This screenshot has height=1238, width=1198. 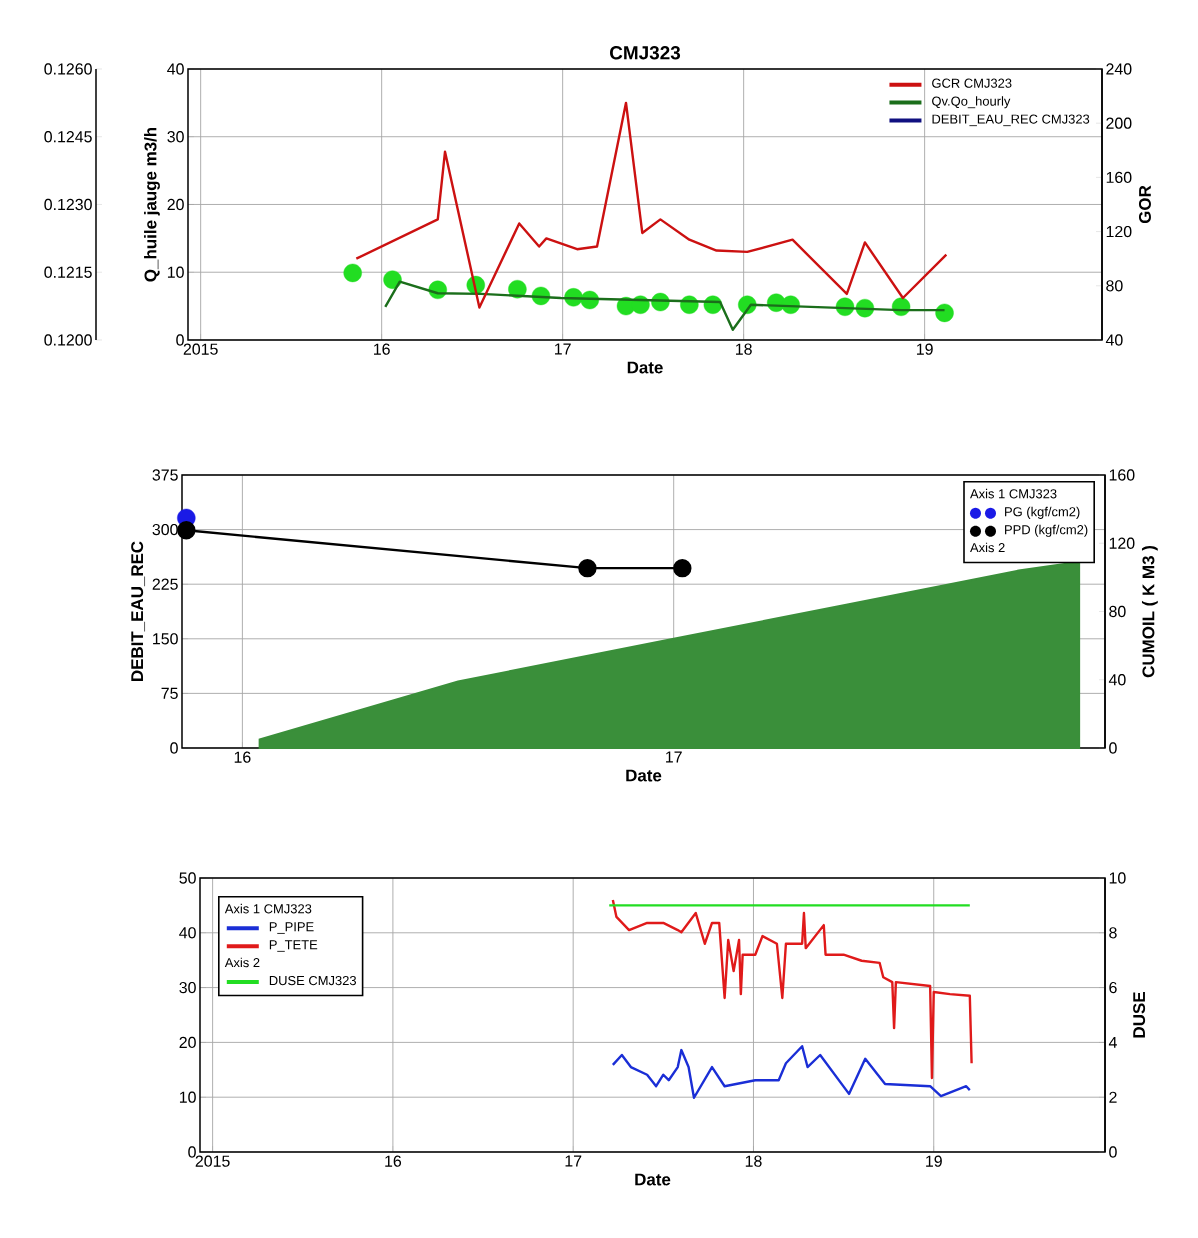 What do you see at coordinates (1113, 933) in the screenshot?
I see `y2-tick-label: 8` at bounding box center [1113, 933].